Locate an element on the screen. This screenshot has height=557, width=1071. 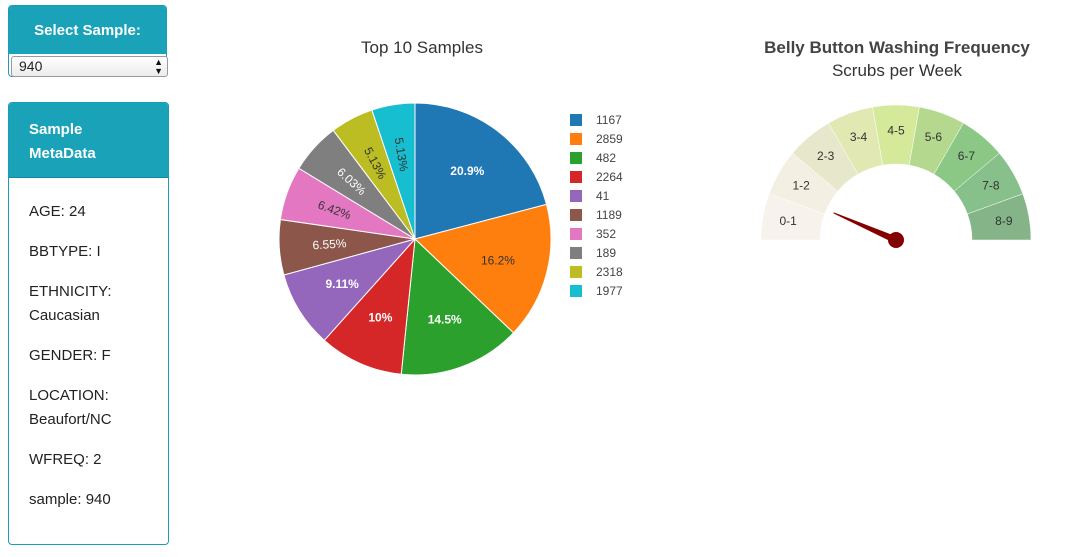
select-arrows-icon: ▲ ▼ is located at coordinates (158, 66).